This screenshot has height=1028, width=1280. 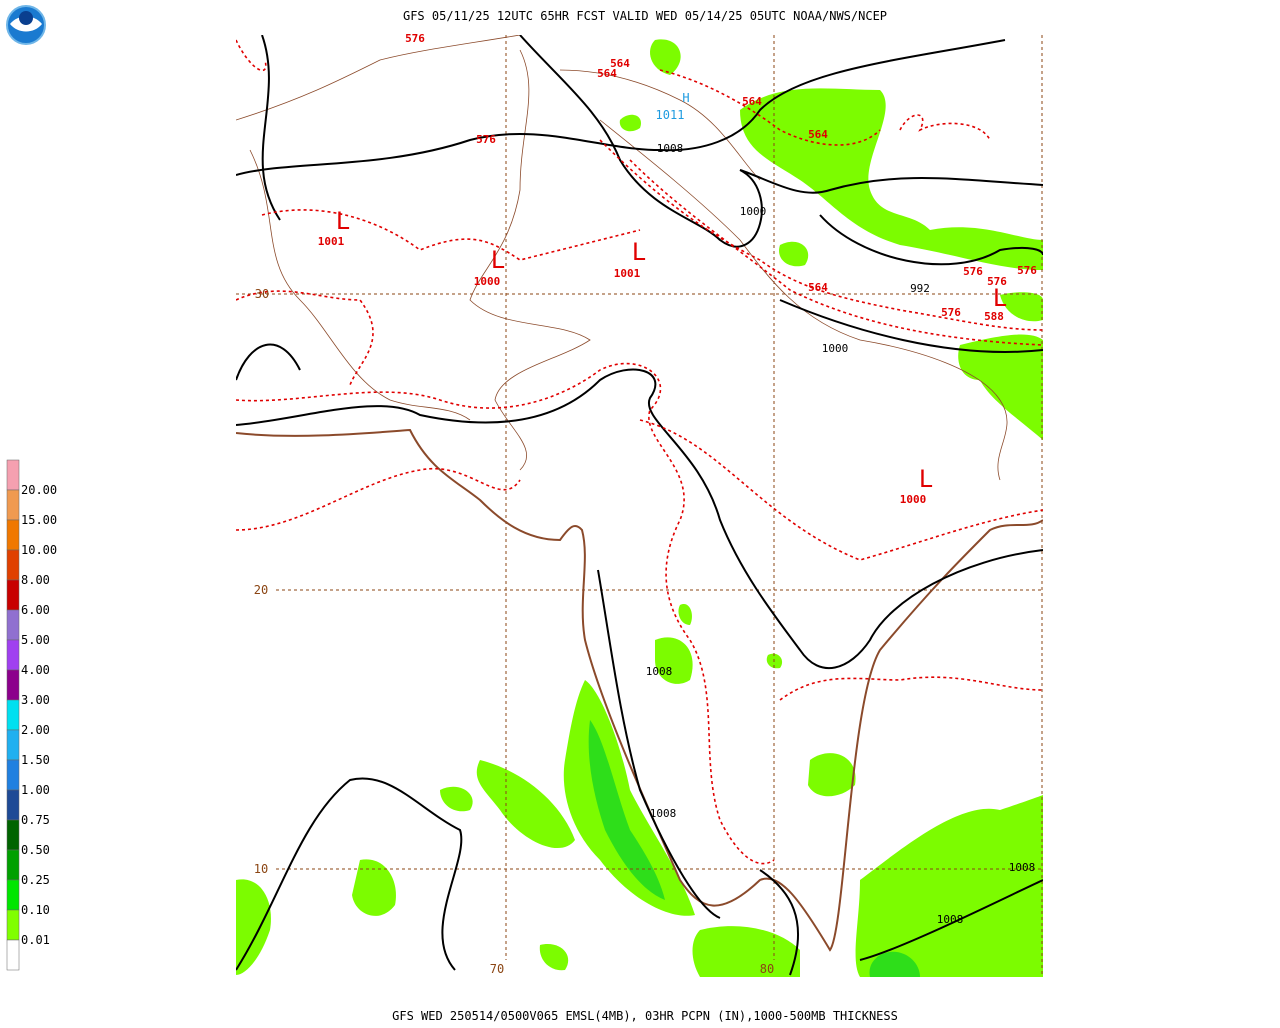 What do you see at coordinates (35, 880) in the screenshot?
I see `legend-label: 0.25` at bounding box center [35, 880].